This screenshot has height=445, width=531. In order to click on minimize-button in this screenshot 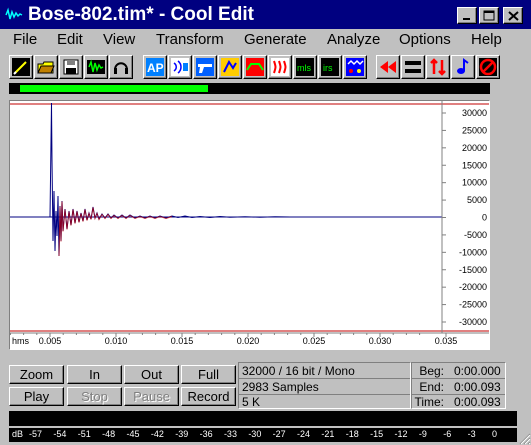, I will do `click(467, 15)`.